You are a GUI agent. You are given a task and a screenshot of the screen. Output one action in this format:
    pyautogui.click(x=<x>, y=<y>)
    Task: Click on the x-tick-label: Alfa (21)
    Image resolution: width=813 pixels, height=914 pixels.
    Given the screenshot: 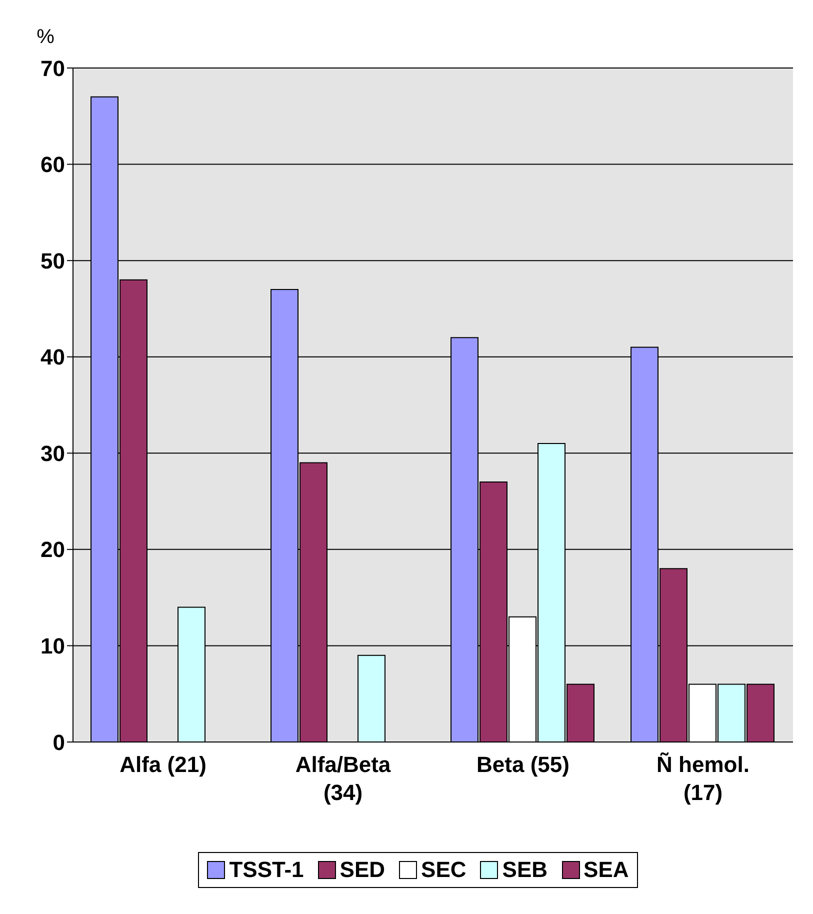 What is the action you would take?
    pyautogui.click(x=163, y=764)
    